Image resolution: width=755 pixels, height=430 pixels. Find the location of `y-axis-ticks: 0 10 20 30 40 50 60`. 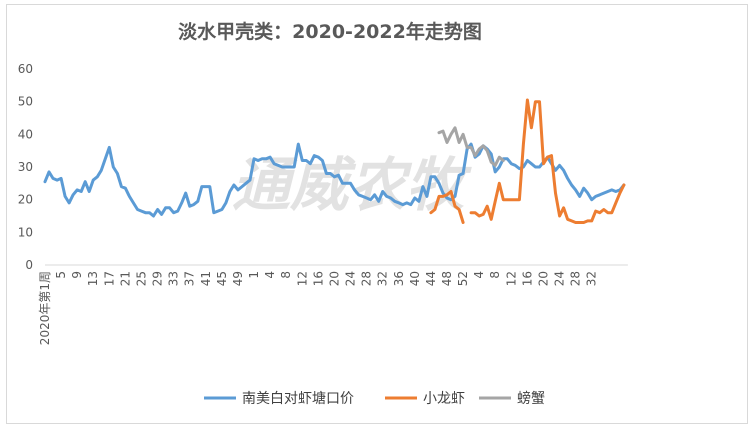

y-axis-ticks: 0 10 20 30 40 50 60 is located at coordinates (25, 167).